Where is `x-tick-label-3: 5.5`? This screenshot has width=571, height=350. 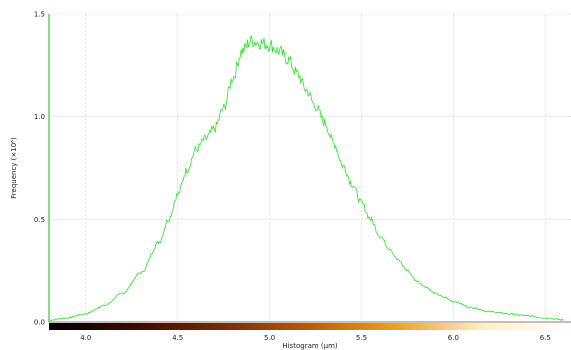 x-tick-label-3: 5.5 is located at coordinates (361, 338).